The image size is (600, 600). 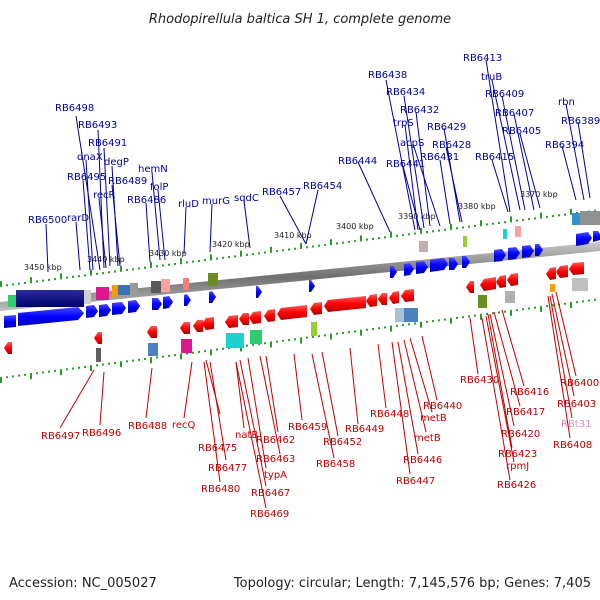 What do you see at coordinates (188, 204) in the screenshot?
I see `gene-label-rlud: rluD` at bounding box center [188, 204].